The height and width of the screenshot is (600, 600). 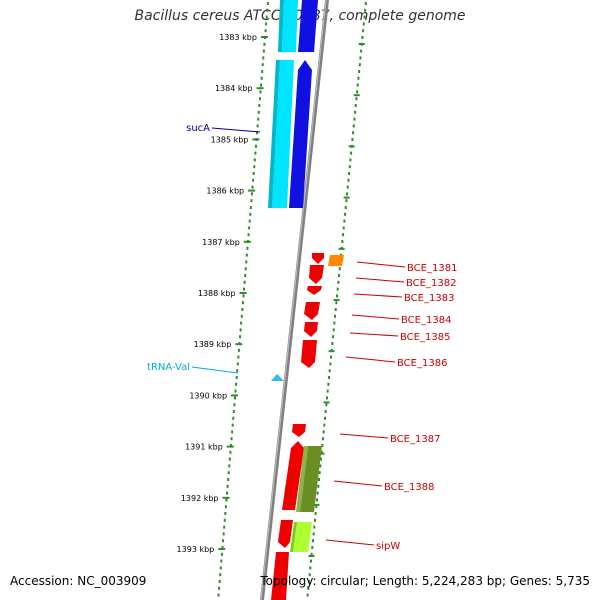 What do you see at coordinates (208, 395) in the screenshot?
I see `scale-tick-label: 1390 kbp` at bounding box center [208, 395].